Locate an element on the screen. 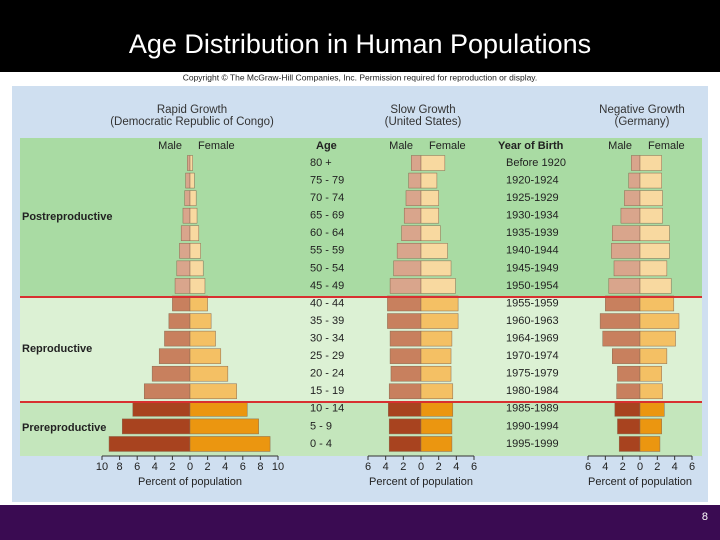  category-label: 30 - 34 is located at coordinates (327, 339).